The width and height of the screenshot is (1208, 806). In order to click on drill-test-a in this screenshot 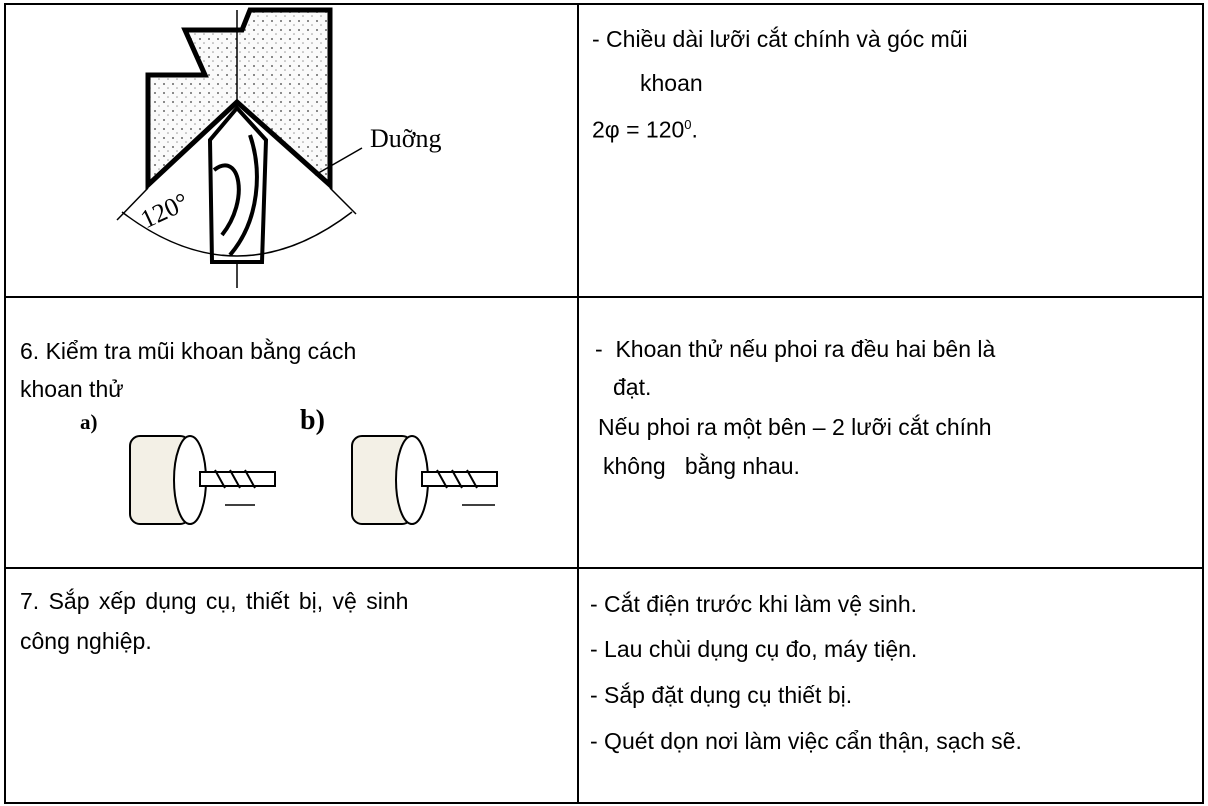, I will do `click(202, 480)`.